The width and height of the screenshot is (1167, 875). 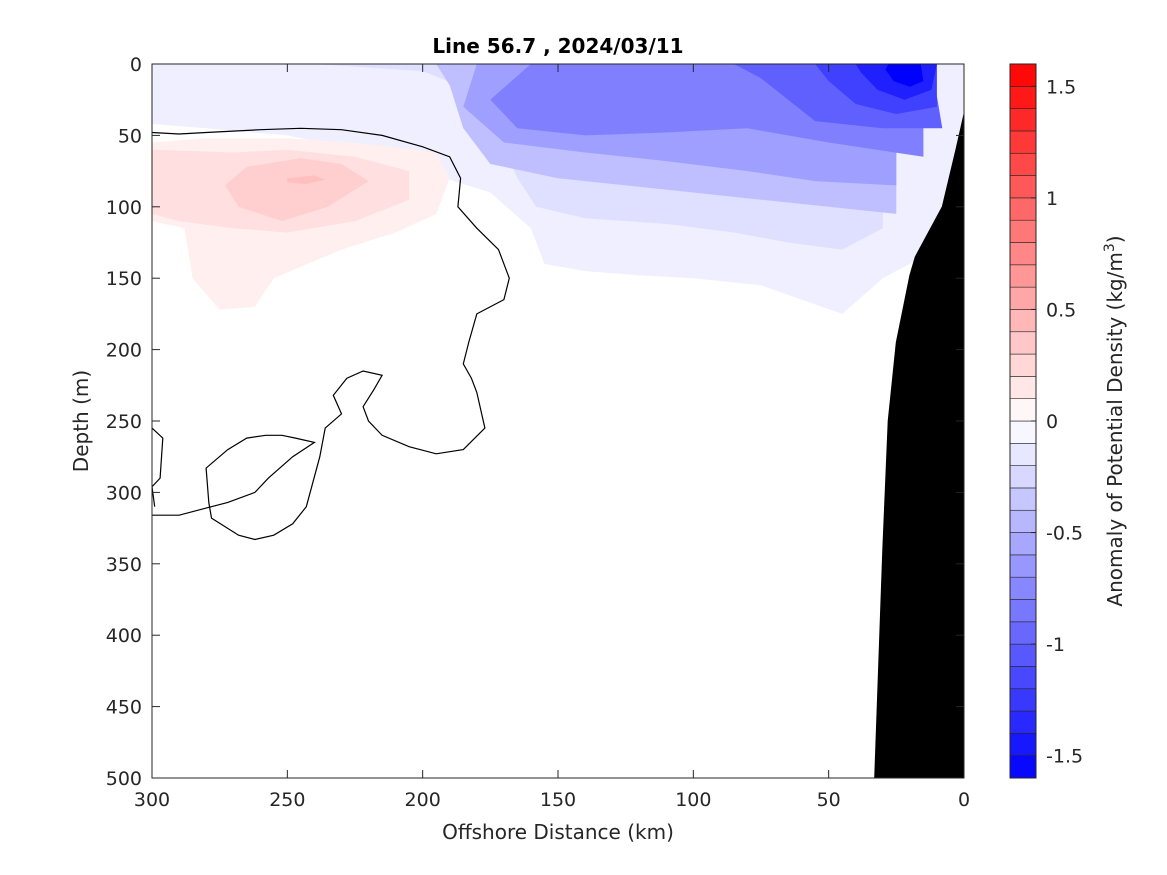 I want to click on x-tick-label: 100, so click(x=693, y=800).